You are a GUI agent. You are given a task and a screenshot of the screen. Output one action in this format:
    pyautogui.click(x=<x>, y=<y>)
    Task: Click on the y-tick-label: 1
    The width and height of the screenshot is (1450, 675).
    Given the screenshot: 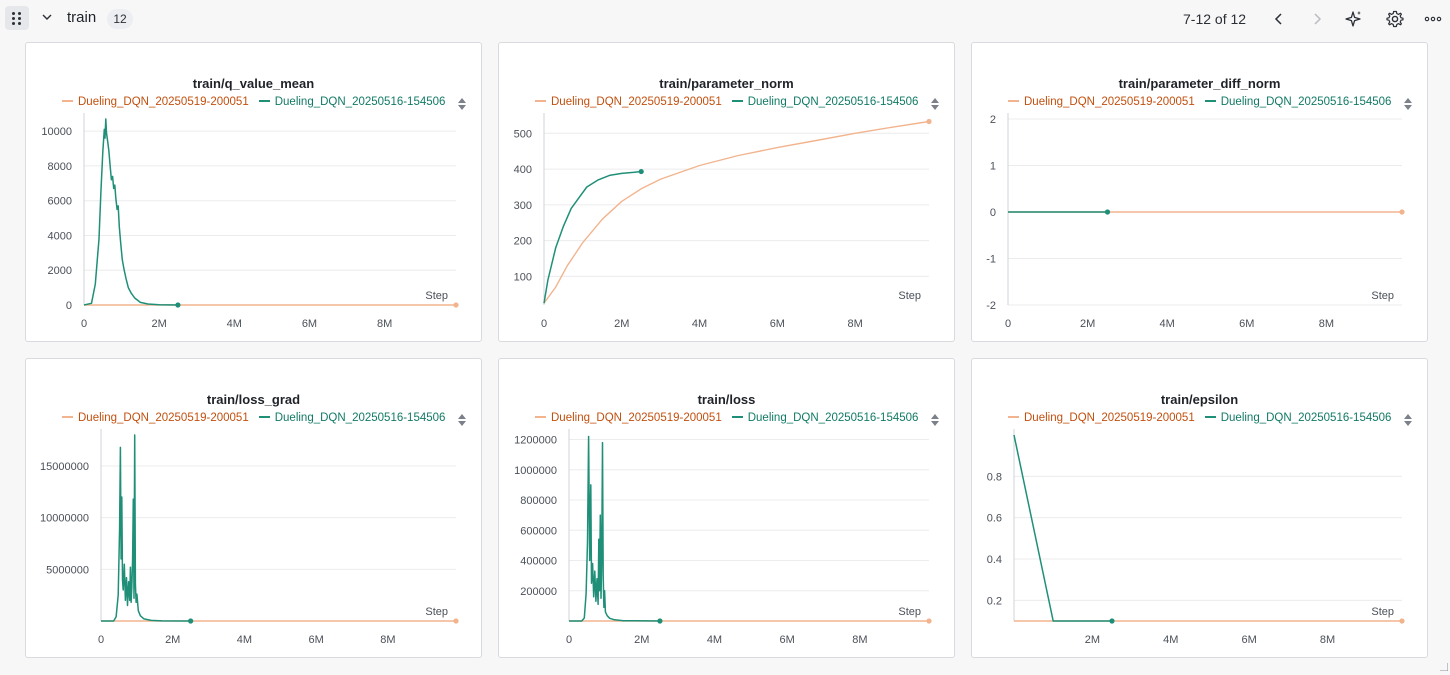 What is the action you would take?
    pyautogui.click(x=993, y=167)
    